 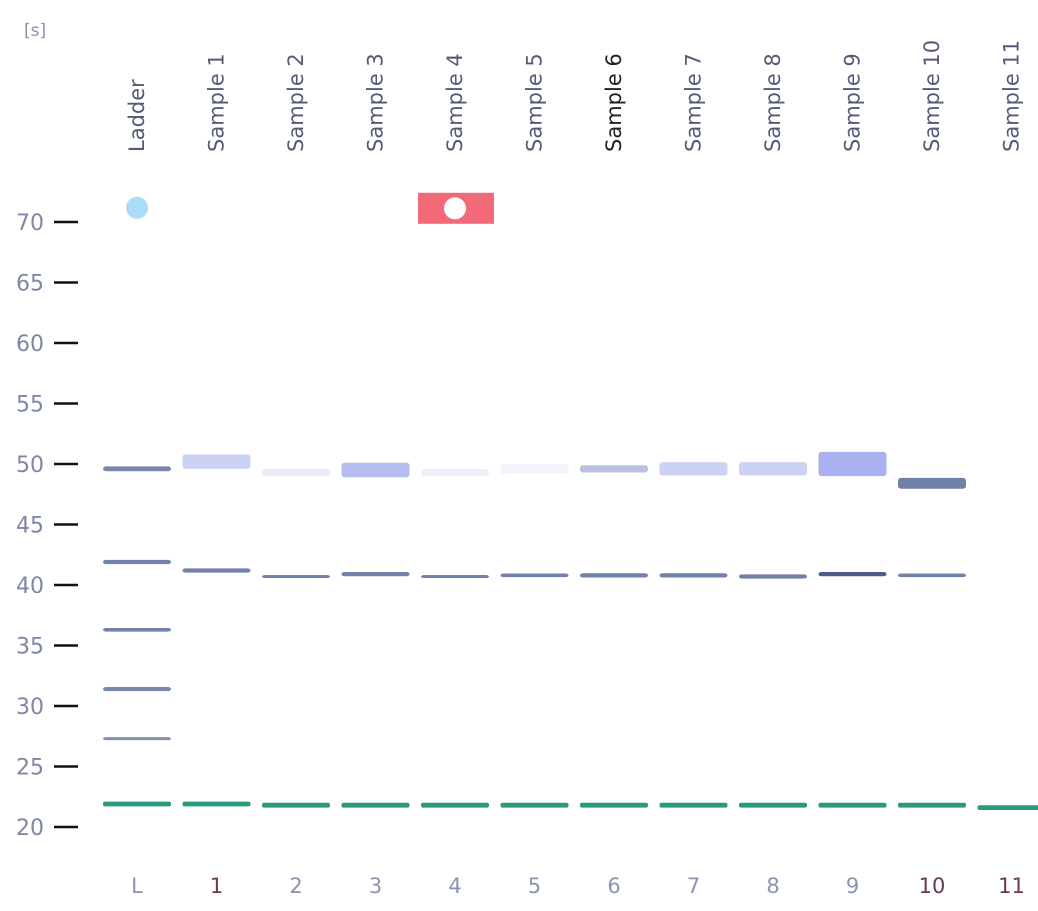 I want to click on y-axis: 70 65 60 55 50 45 40 35 30 25 20, so click(x=47, y=526).